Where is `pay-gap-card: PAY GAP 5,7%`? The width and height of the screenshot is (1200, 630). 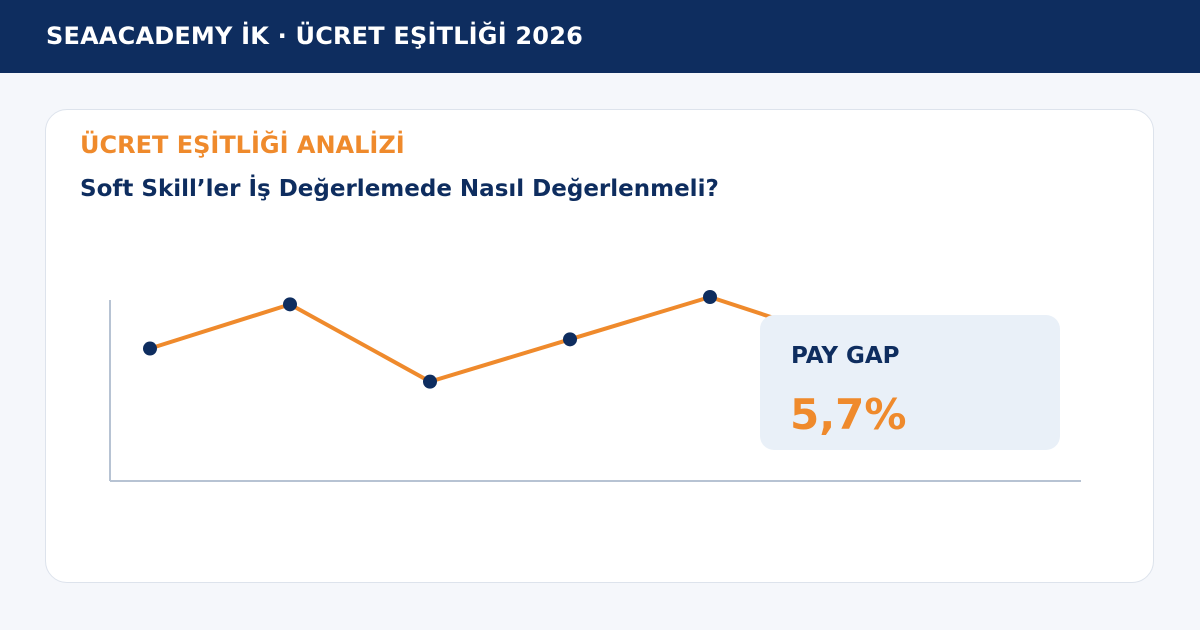
pay-gap-card: PAY GAP 5,7% is located at coordinates (910, 382).